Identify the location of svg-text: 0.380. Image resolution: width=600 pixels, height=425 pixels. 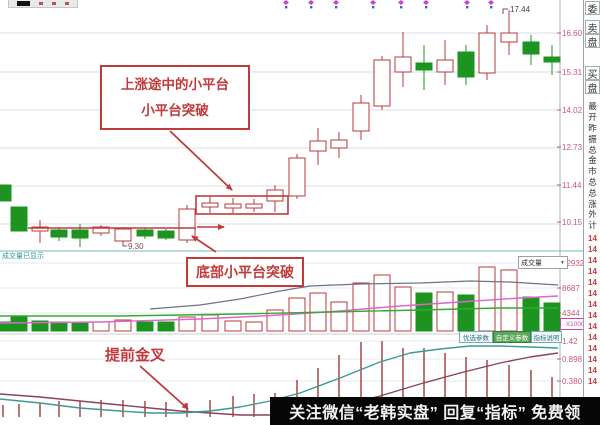
(572, 381).